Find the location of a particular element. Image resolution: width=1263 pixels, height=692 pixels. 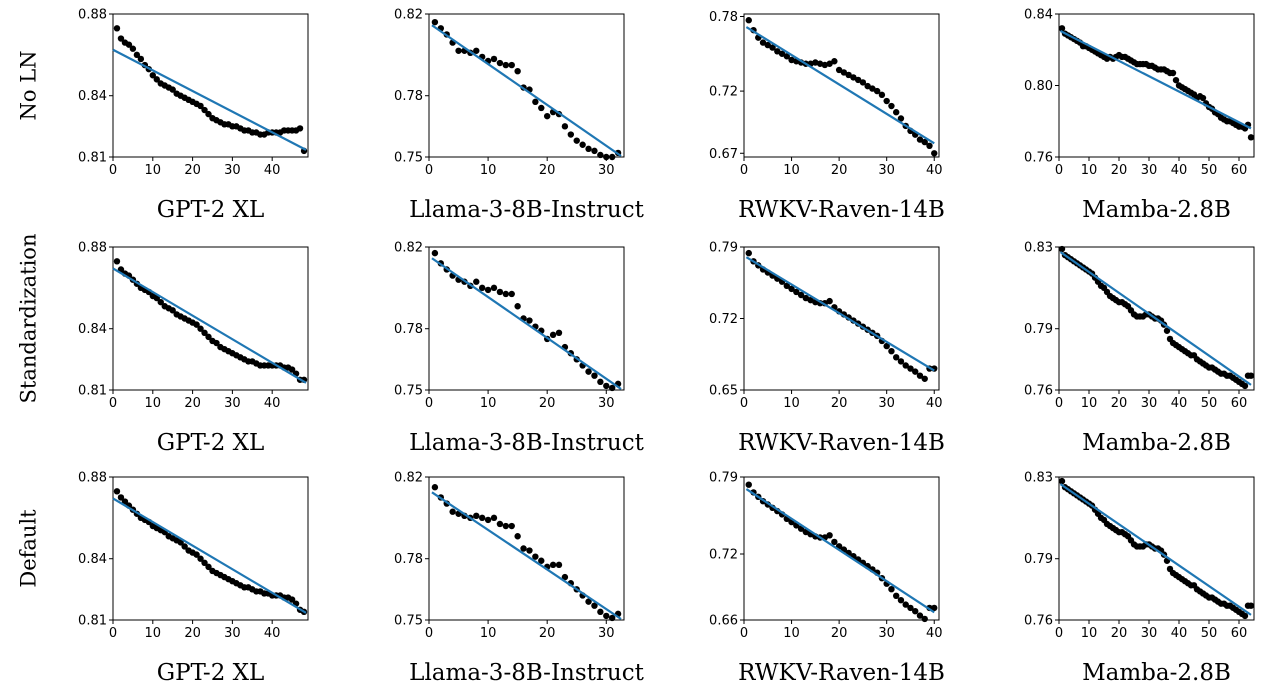

y-tick-label: 0.81 is located at coordinates (92, 391).